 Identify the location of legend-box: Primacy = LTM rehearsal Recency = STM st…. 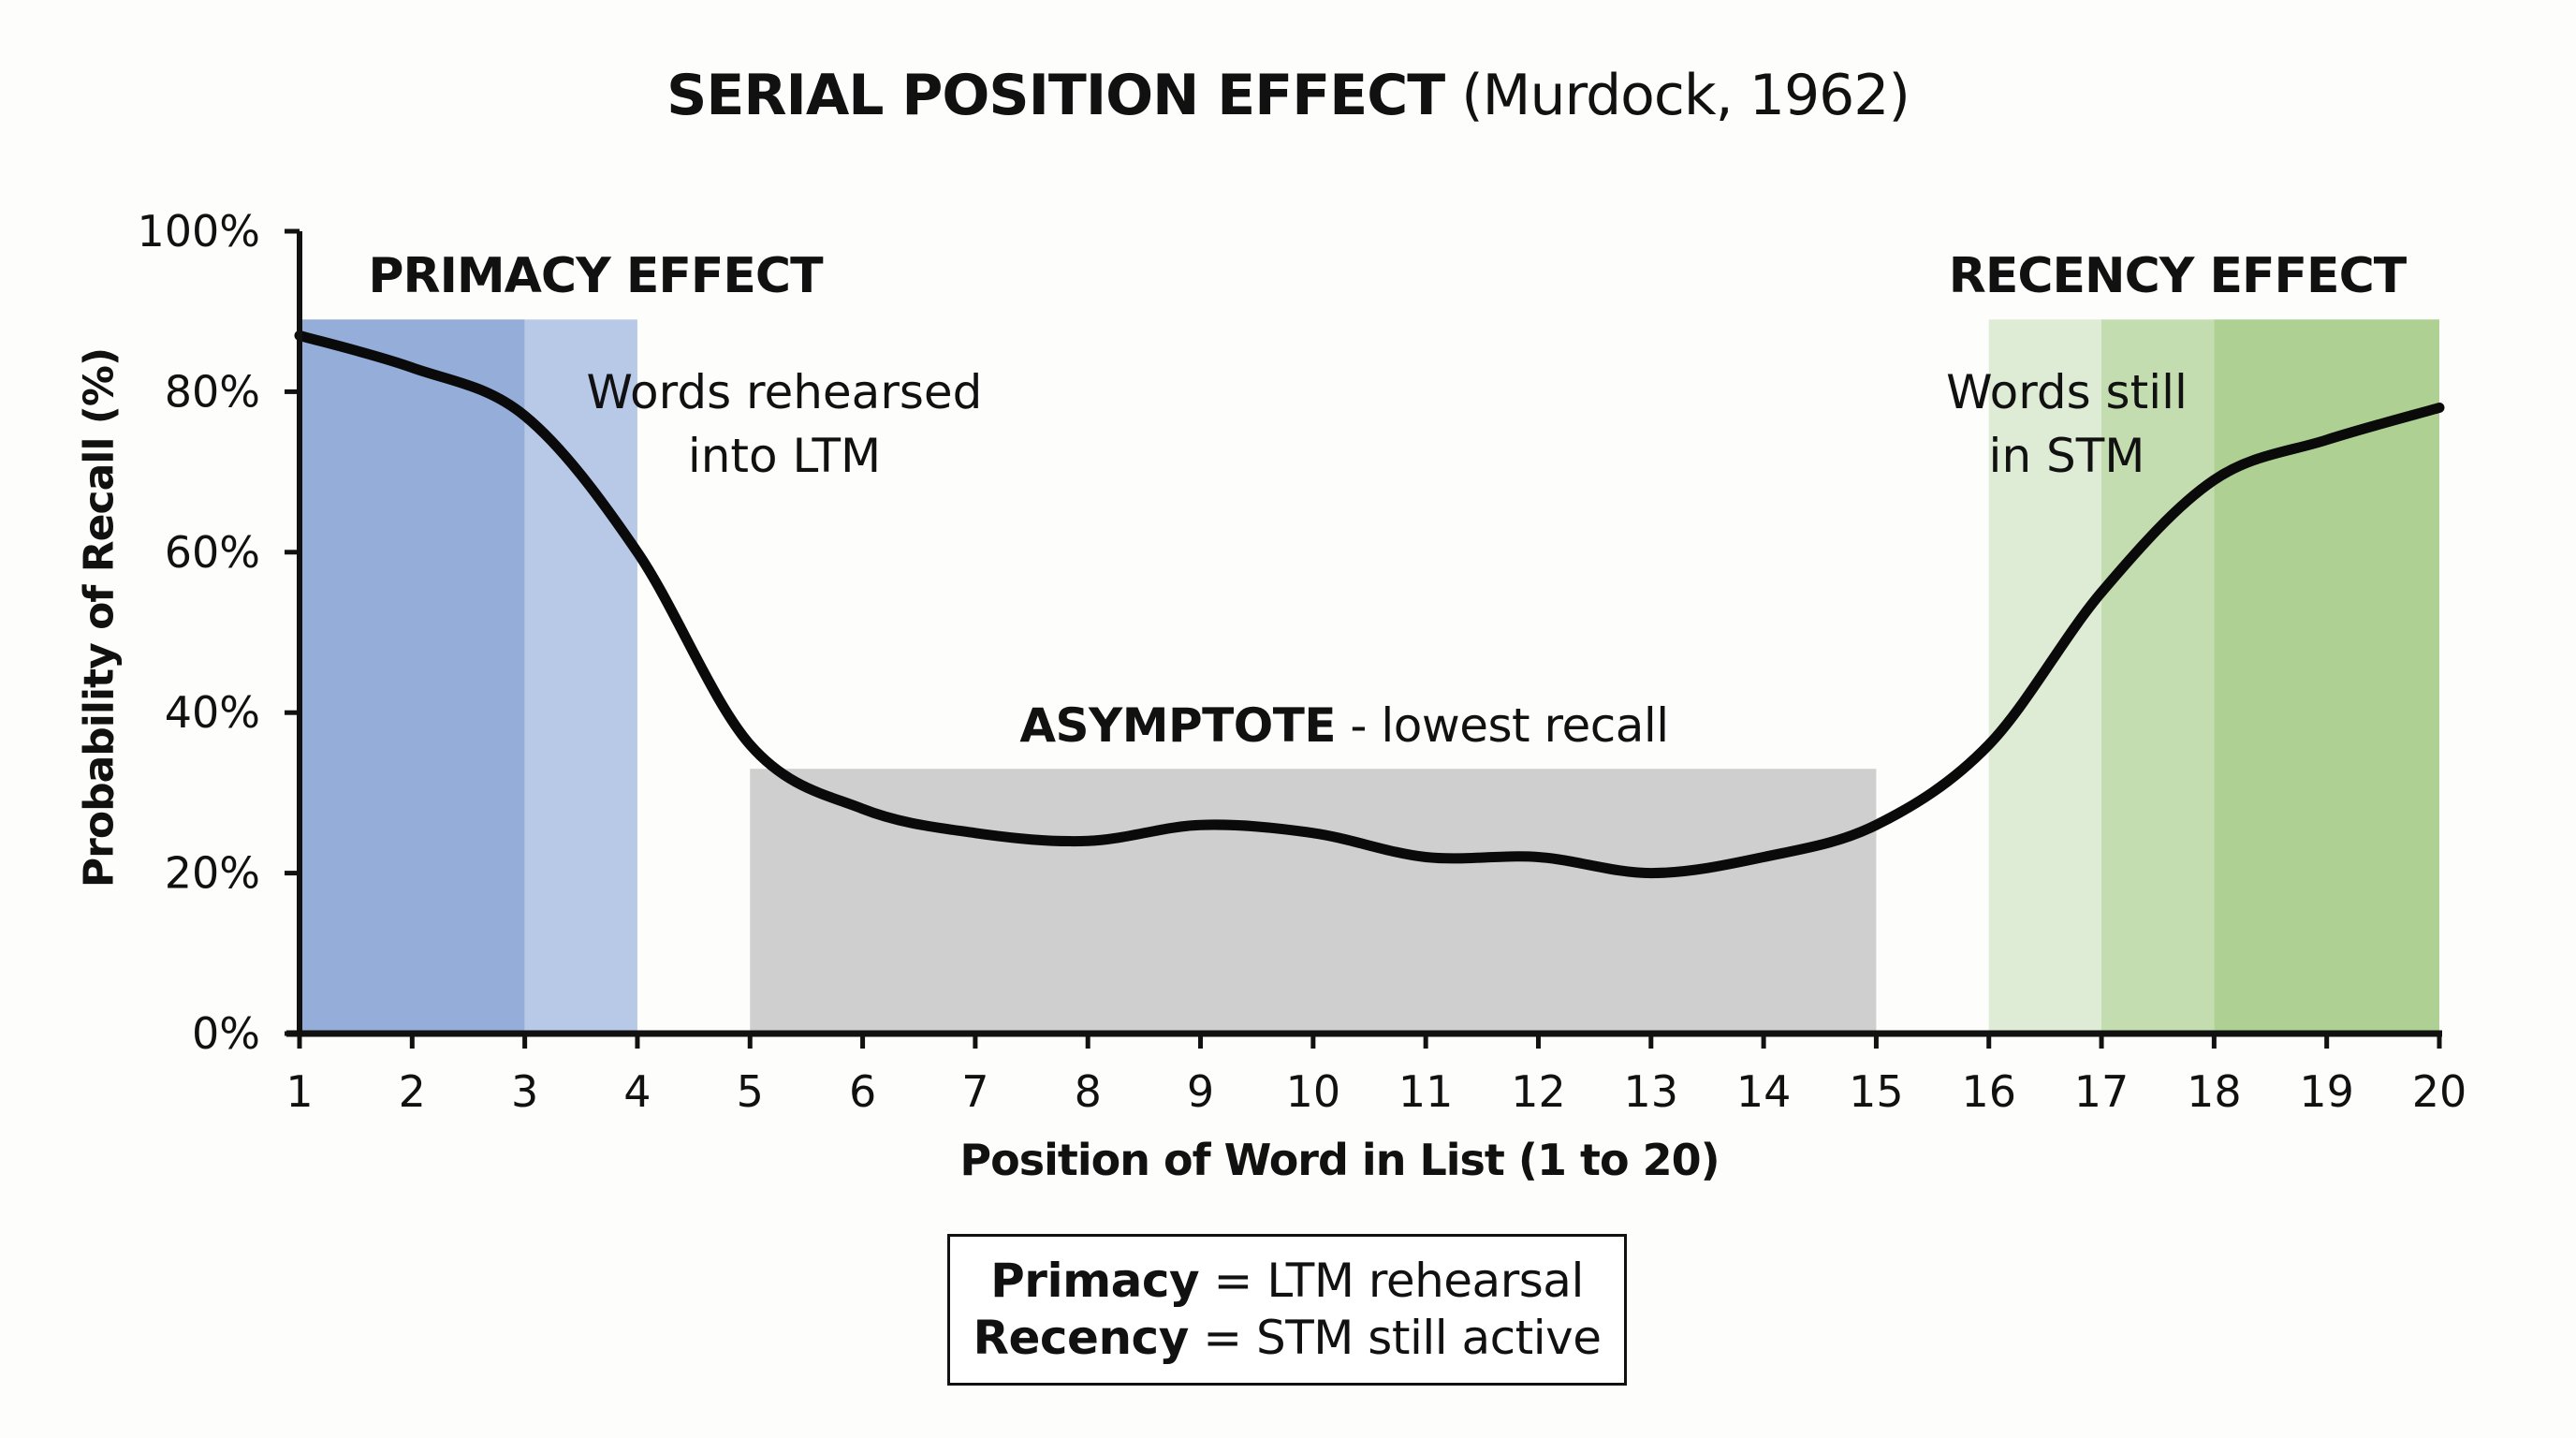
(1287, 1310).